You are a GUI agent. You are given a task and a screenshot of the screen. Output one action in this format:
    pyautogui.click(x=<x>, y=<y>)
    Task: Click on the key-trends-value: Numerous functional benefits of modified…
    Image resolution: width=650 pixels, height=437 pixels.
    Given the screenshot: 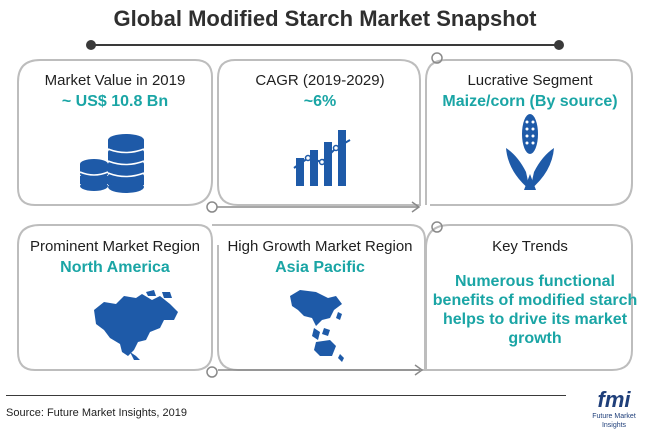 What is the action you would take?
    pyautogui.click(x=535, y=310)
    